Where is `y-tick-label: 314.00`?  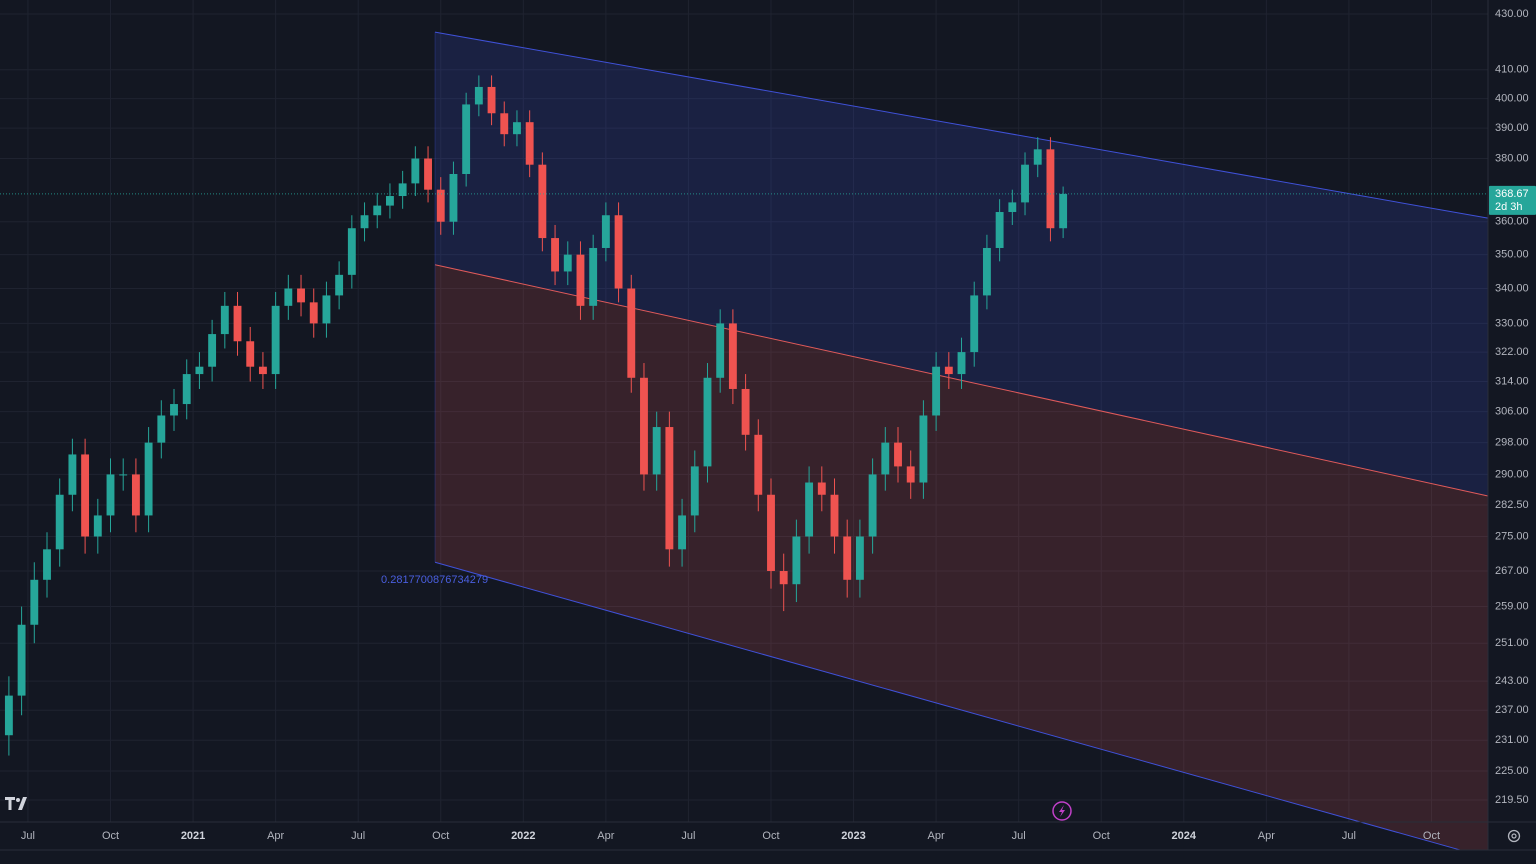
y-tick-label: 314.00 is located at coordinates (1512, 381).